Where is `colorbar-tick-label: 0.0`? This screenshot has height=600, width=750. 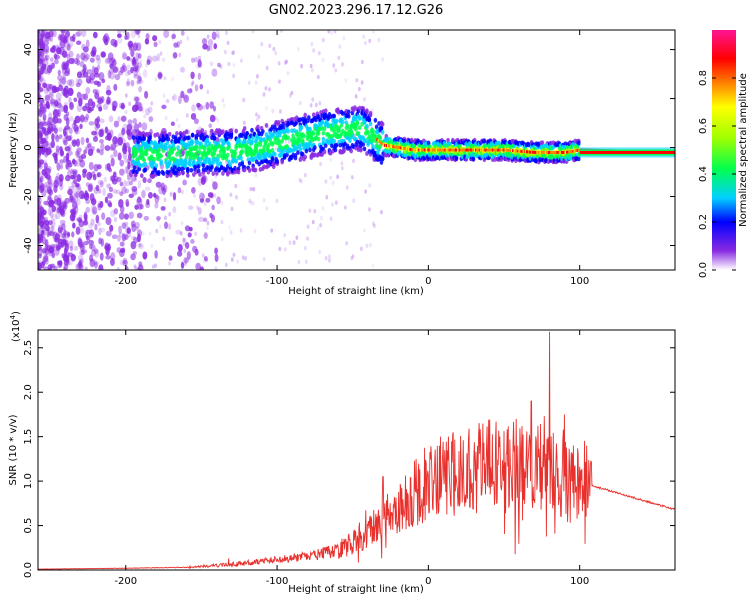 colorbar-tick-label: 0.0 is located at coordinates (703, 270).